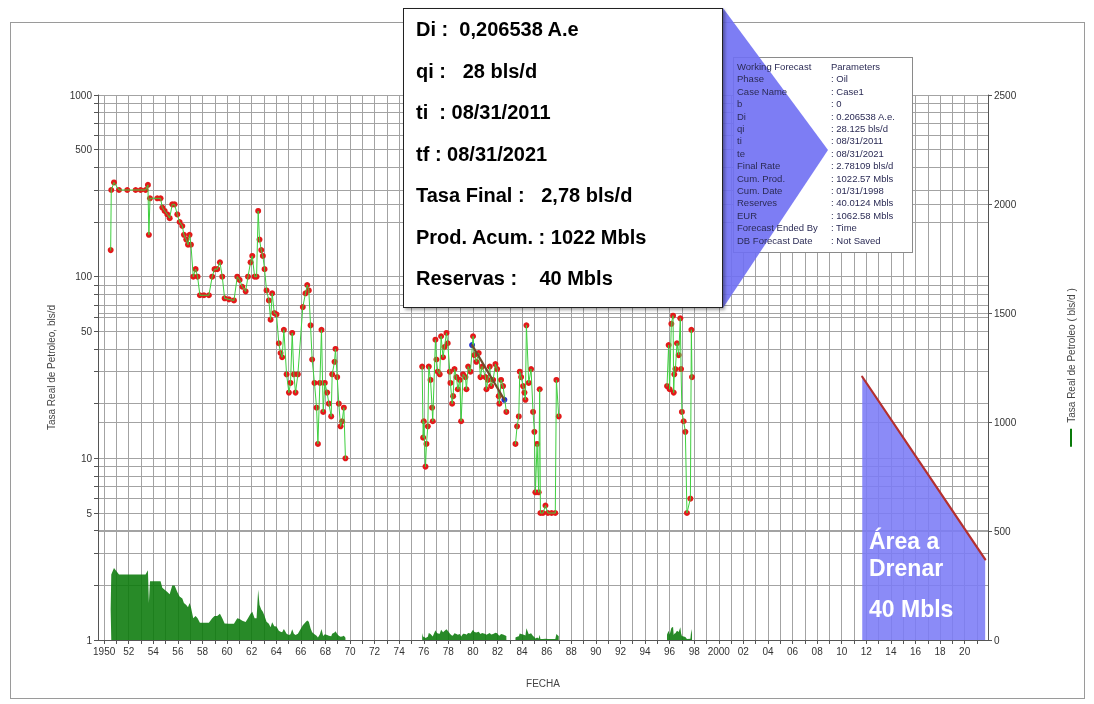 The width and height of the screenshot is (1094, 704). Describe the element at coordinates (740, 104) in the screenshot. I see `annotation: b` at that location.